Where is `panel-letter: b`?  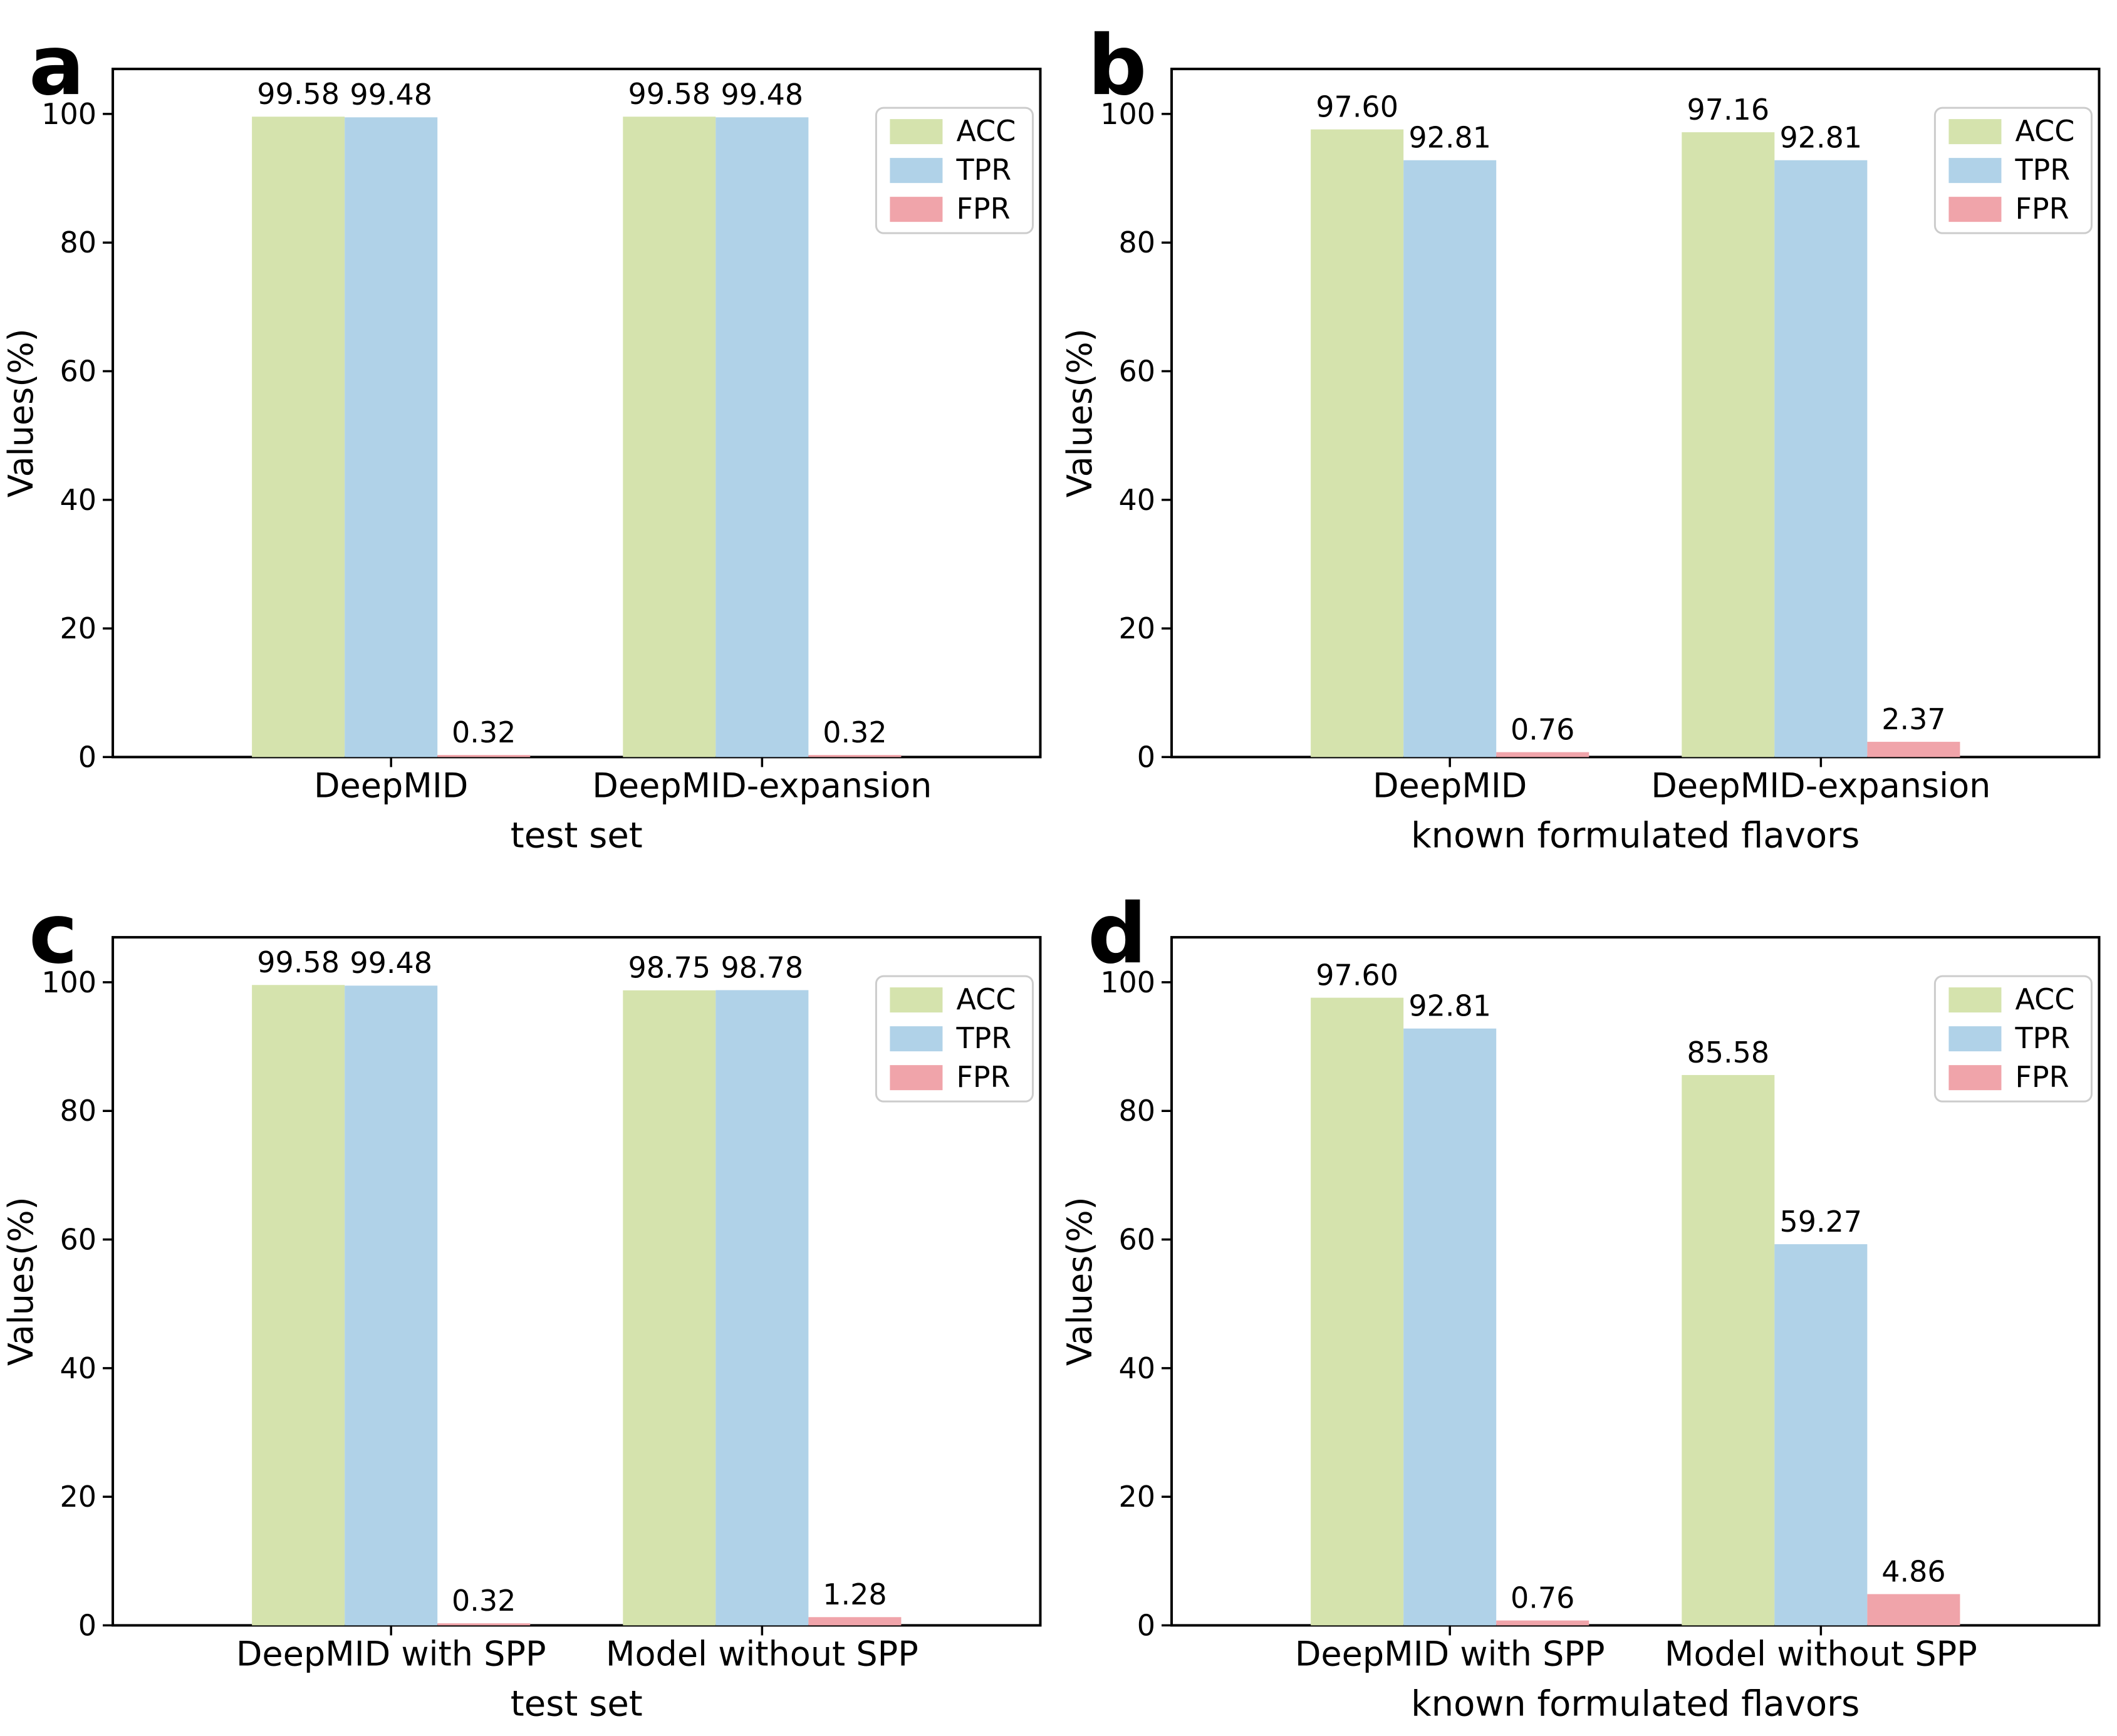
panel-letter: b is located at coordinates (1117, 66).